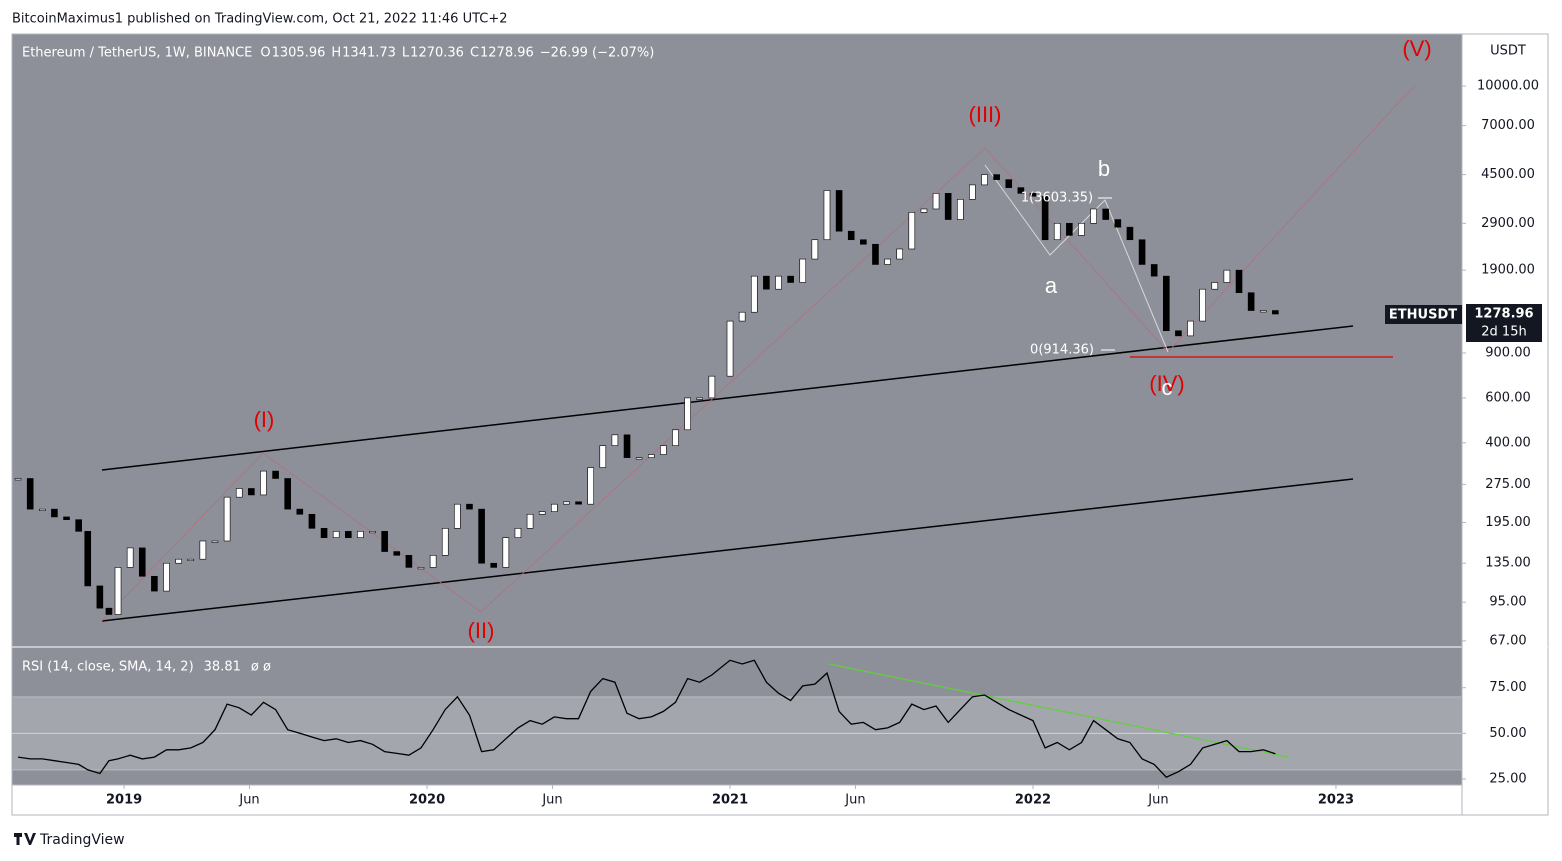  Describe the element at coordinates (1508, 270) in the screenshot. I see `y-tick-label: 1900.00` at that location.